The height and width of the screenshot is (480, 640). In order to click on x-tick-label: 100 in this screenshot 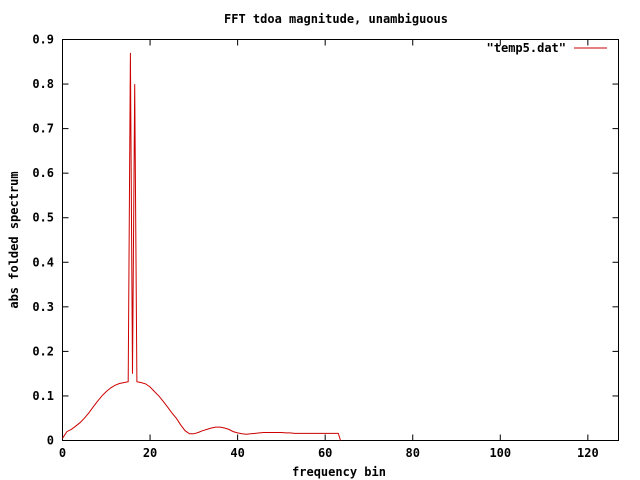, I will do `click(500, 453)`.